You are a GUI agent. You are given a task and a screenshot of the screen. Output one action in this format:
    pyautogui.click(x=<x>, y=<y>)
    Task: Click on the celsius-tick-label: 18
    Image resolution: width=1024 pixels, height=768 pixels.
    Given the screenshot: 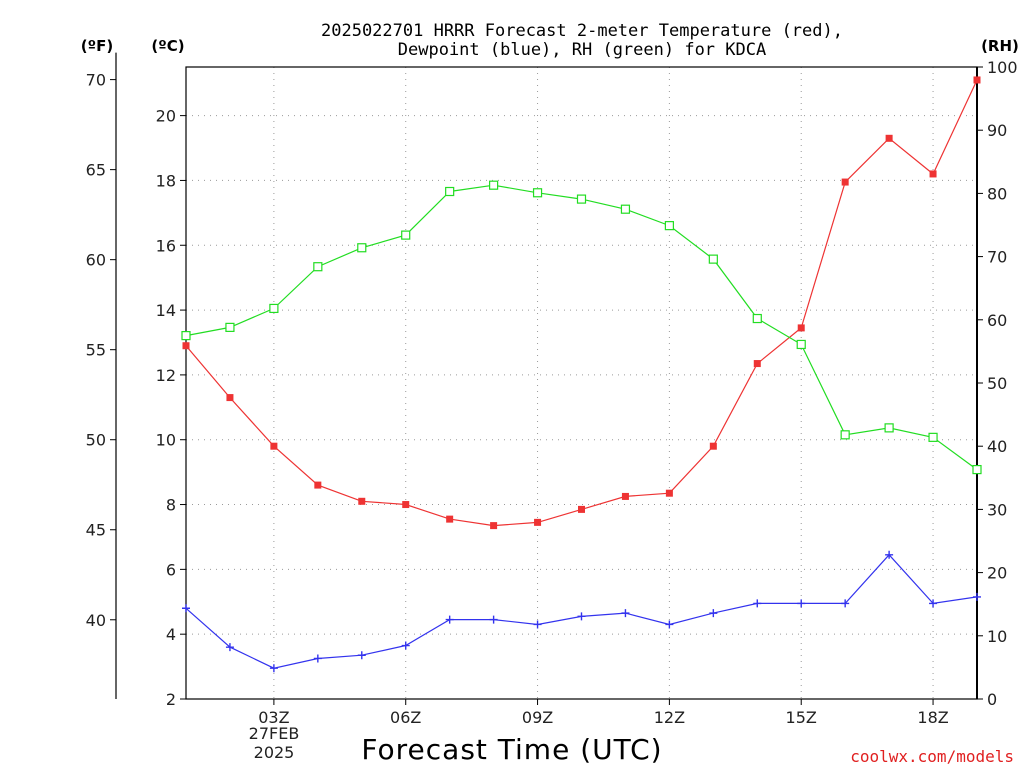 What is the action you would take?
    pyautogui.click(x=166, y=180)
    